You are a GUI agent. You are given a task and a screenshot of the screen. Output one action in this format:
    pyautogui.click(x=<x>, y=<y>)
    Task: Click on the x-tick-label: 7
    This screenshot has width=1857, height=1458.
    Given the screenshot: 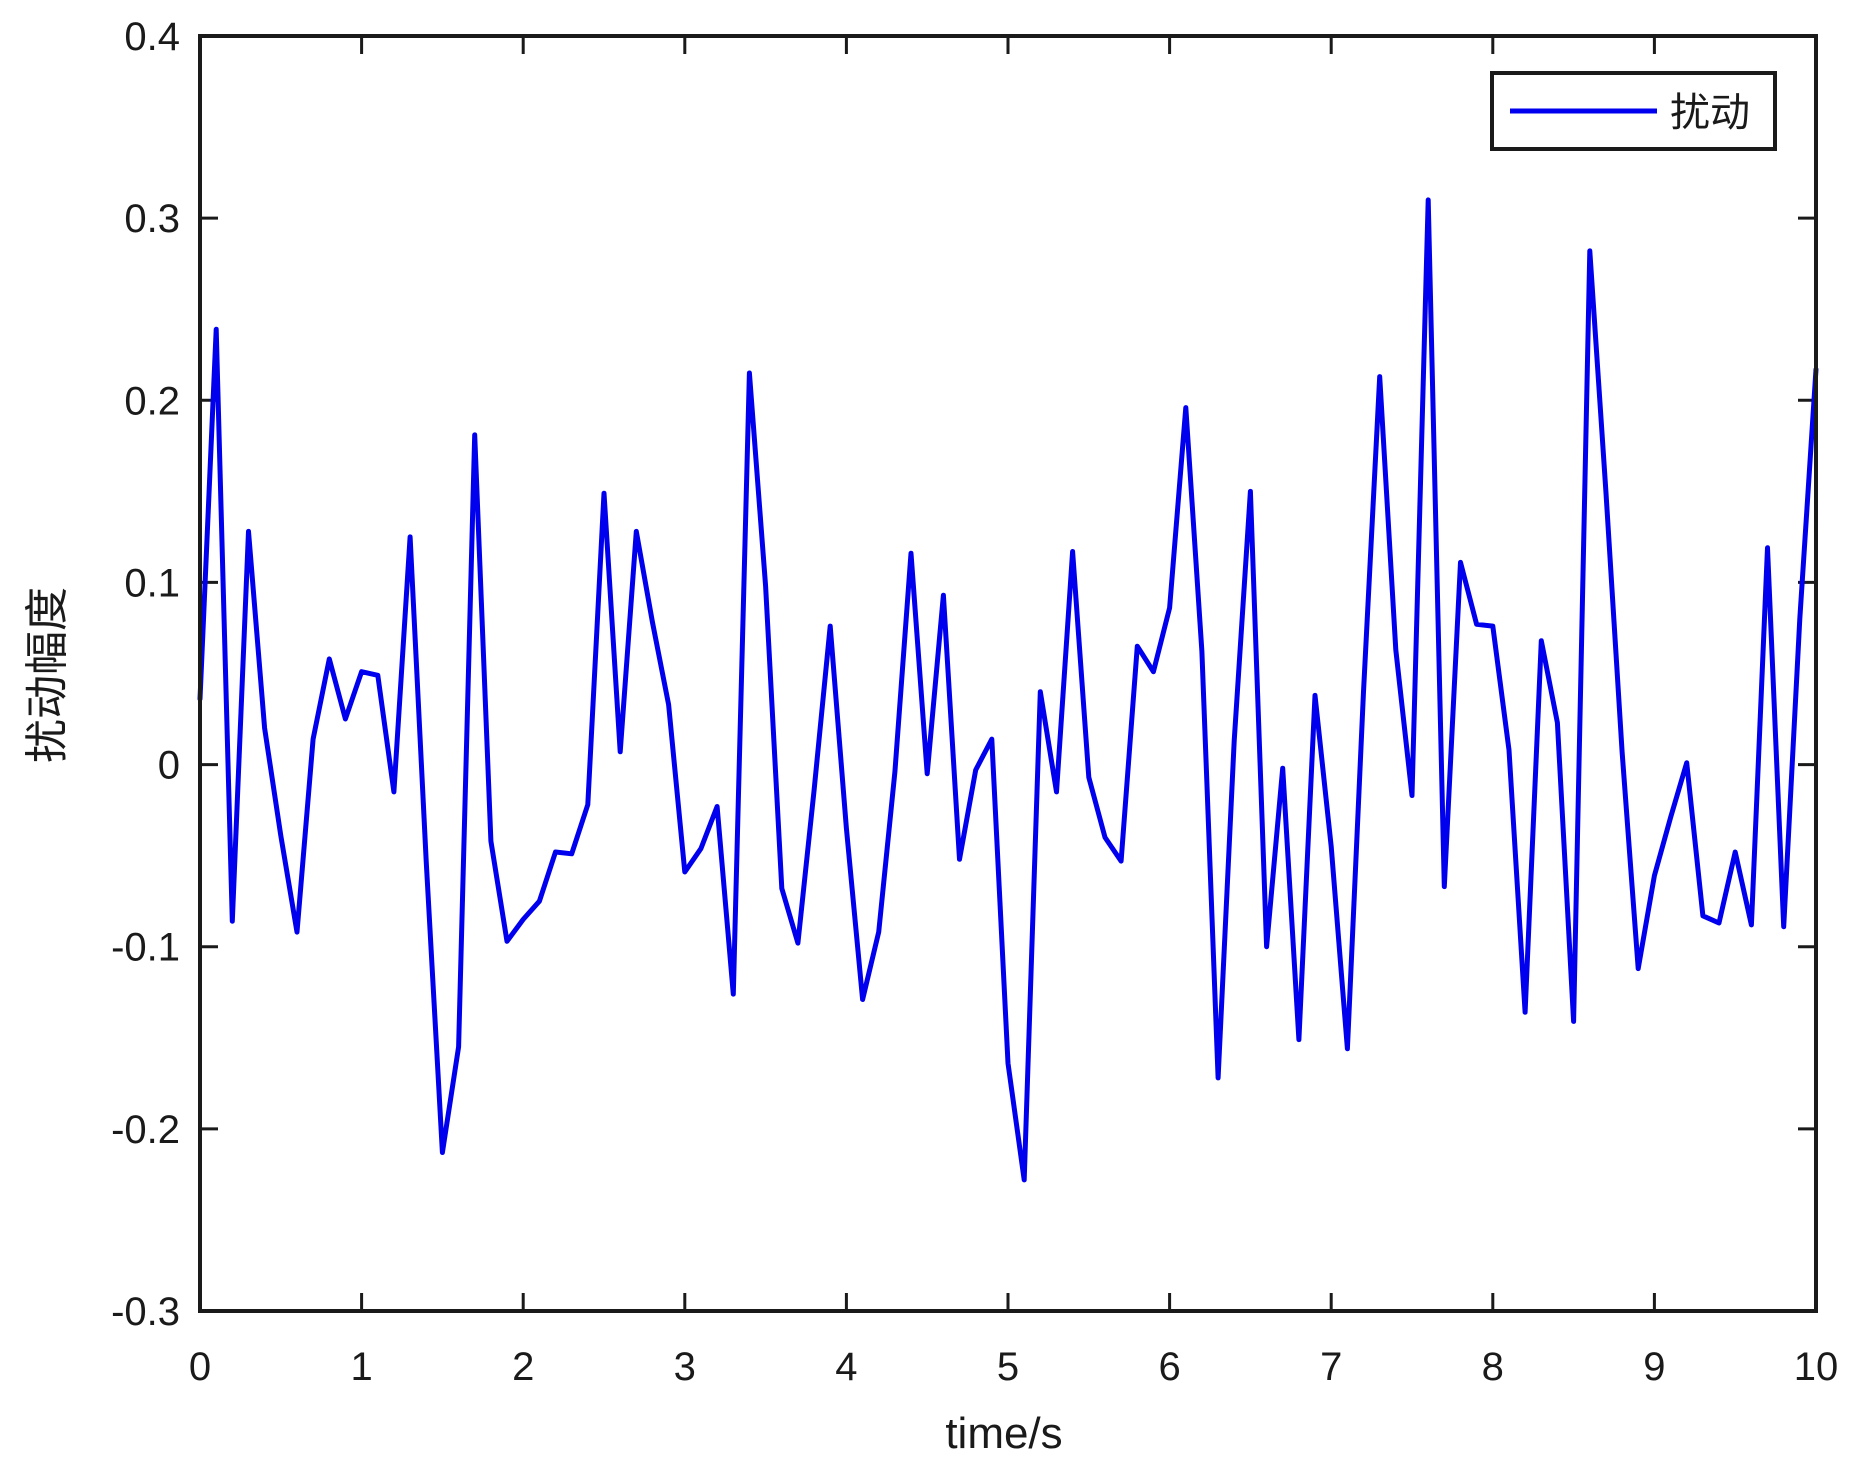 What is the action you would take?
    pyautogui.click(x=1331, y=1367)
    